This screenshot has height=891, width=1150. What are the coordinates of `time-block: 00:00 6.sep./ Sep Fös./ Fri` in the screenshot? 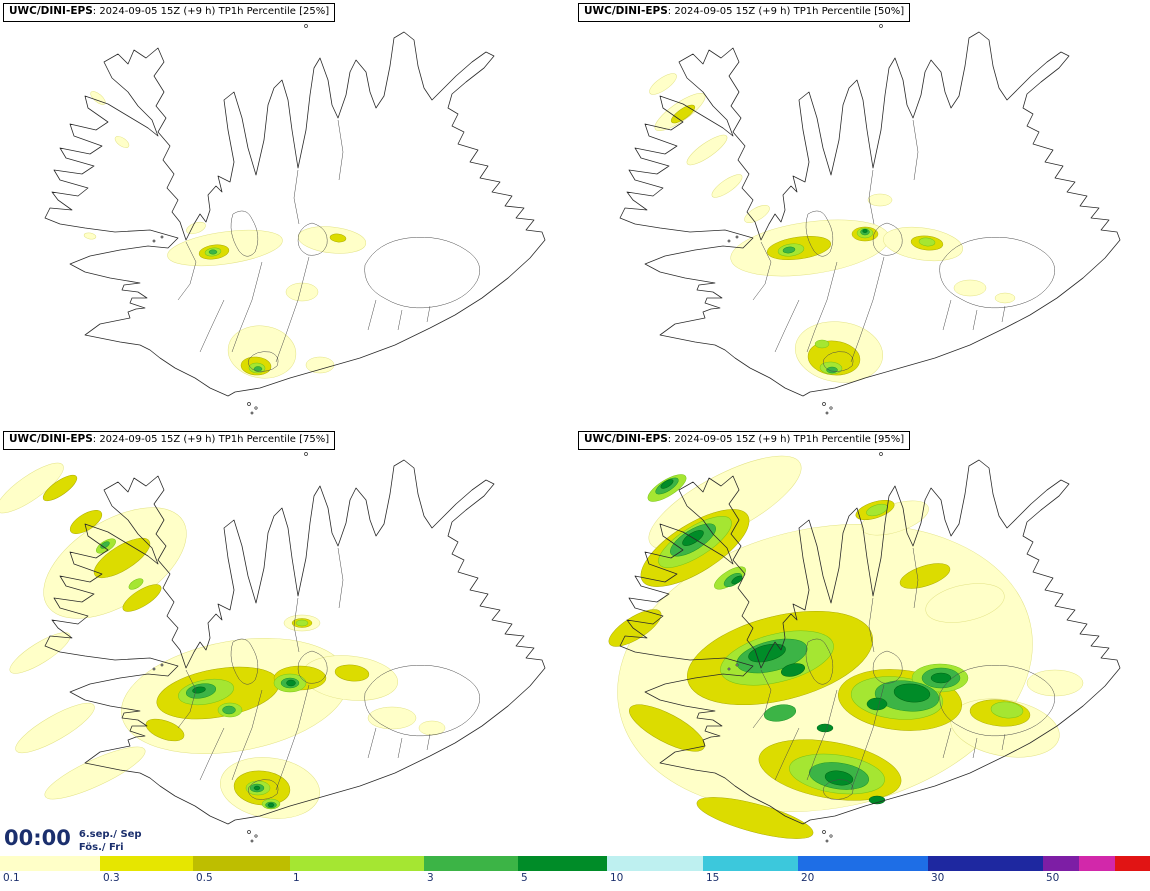 It's located at (75, 841).